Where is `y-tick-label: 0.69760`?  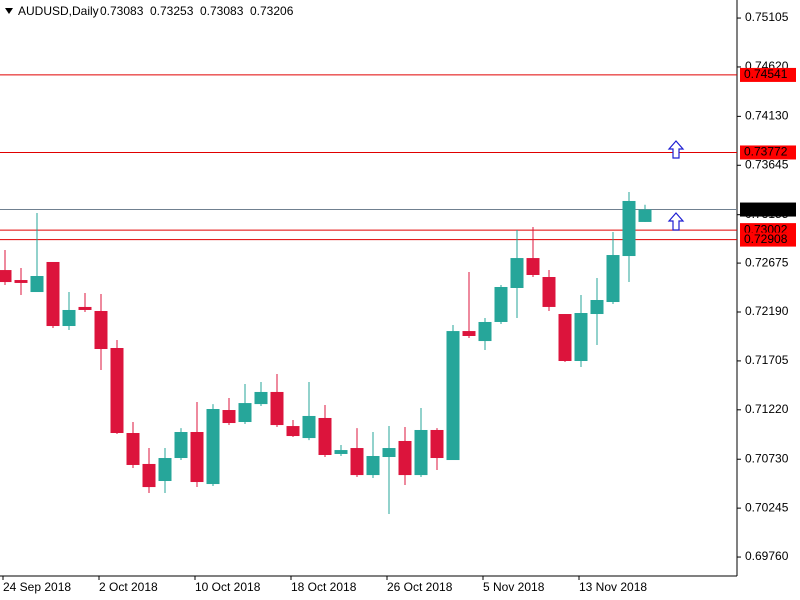
y-tick-label: 0.69760 is located at coordinates (767, 556).